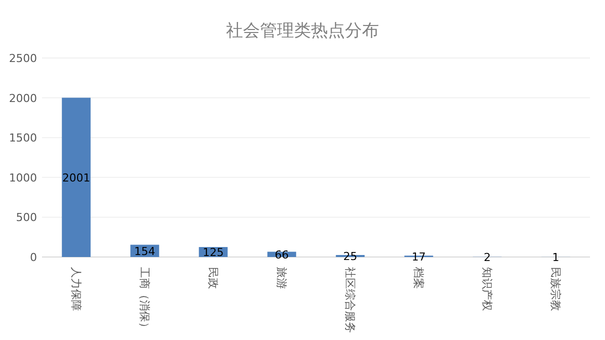 This screenshot has height=340, width=605. I want to click on chart-title: 社会管理类热点分布, so click(302, 31).